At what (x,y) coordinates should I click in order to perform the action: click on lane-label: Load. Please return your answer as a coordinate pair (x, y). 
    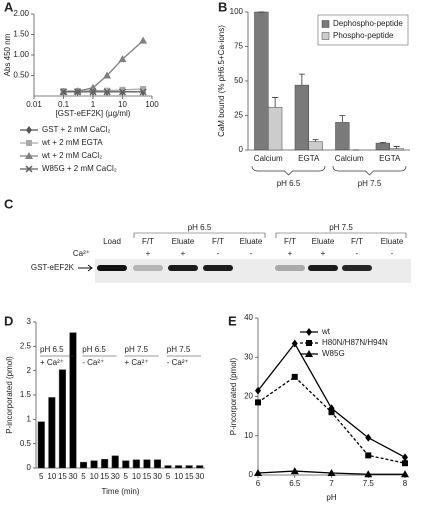
    Looking at the image, I should click on (112, 241).